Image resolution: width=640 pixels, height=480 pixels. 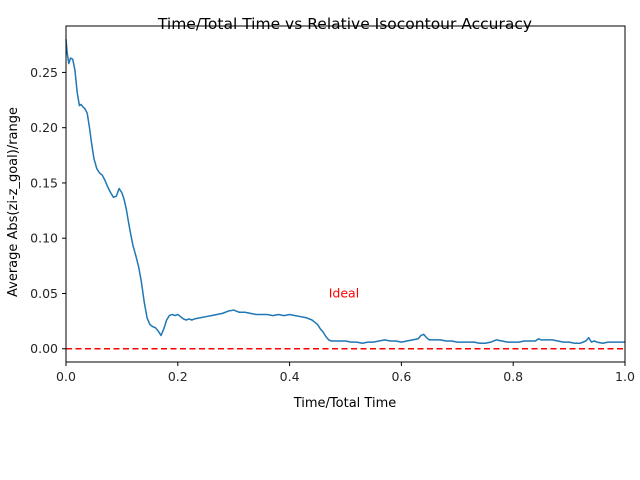 What do you see at coordinates (513, 376) in the screenshot?
I see `x-tick-label: 0.8` at bounding box center [513, 376].